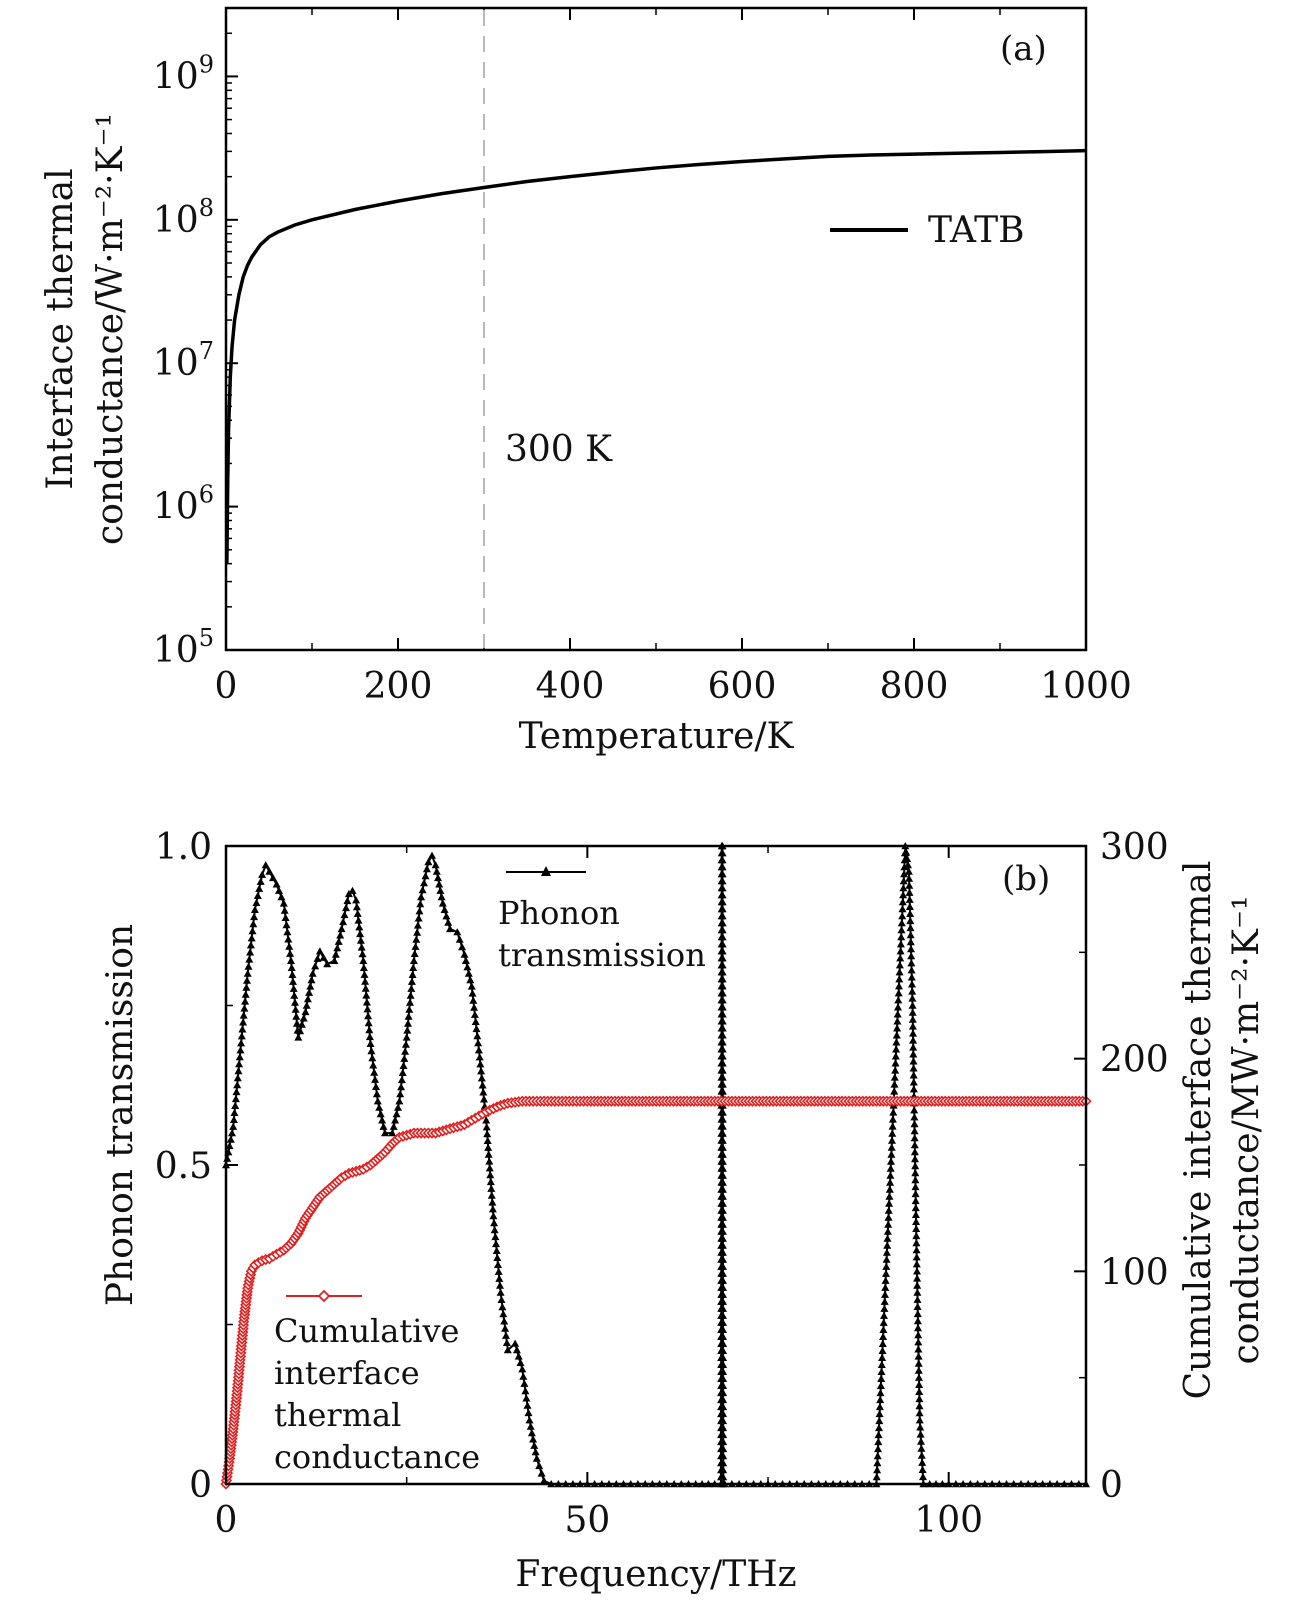 Image resolution: width=1306 pixels, height=1600 pixels. I want to click on y-axis-label-line2: conductance/W·m⁻²·K⁻¹, so click(110, 329).